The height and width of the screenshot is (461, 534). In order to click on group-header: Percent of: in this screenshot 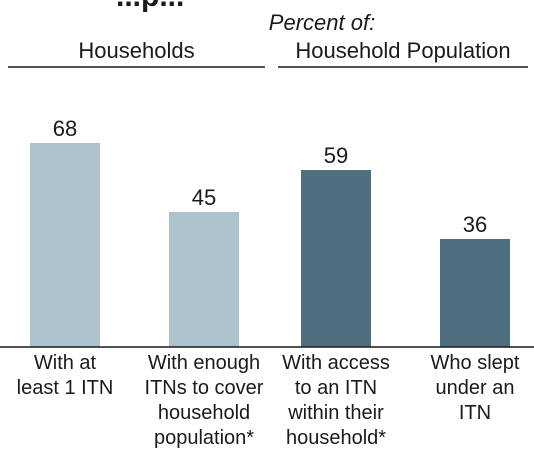, I will do `click(322, 22)`.